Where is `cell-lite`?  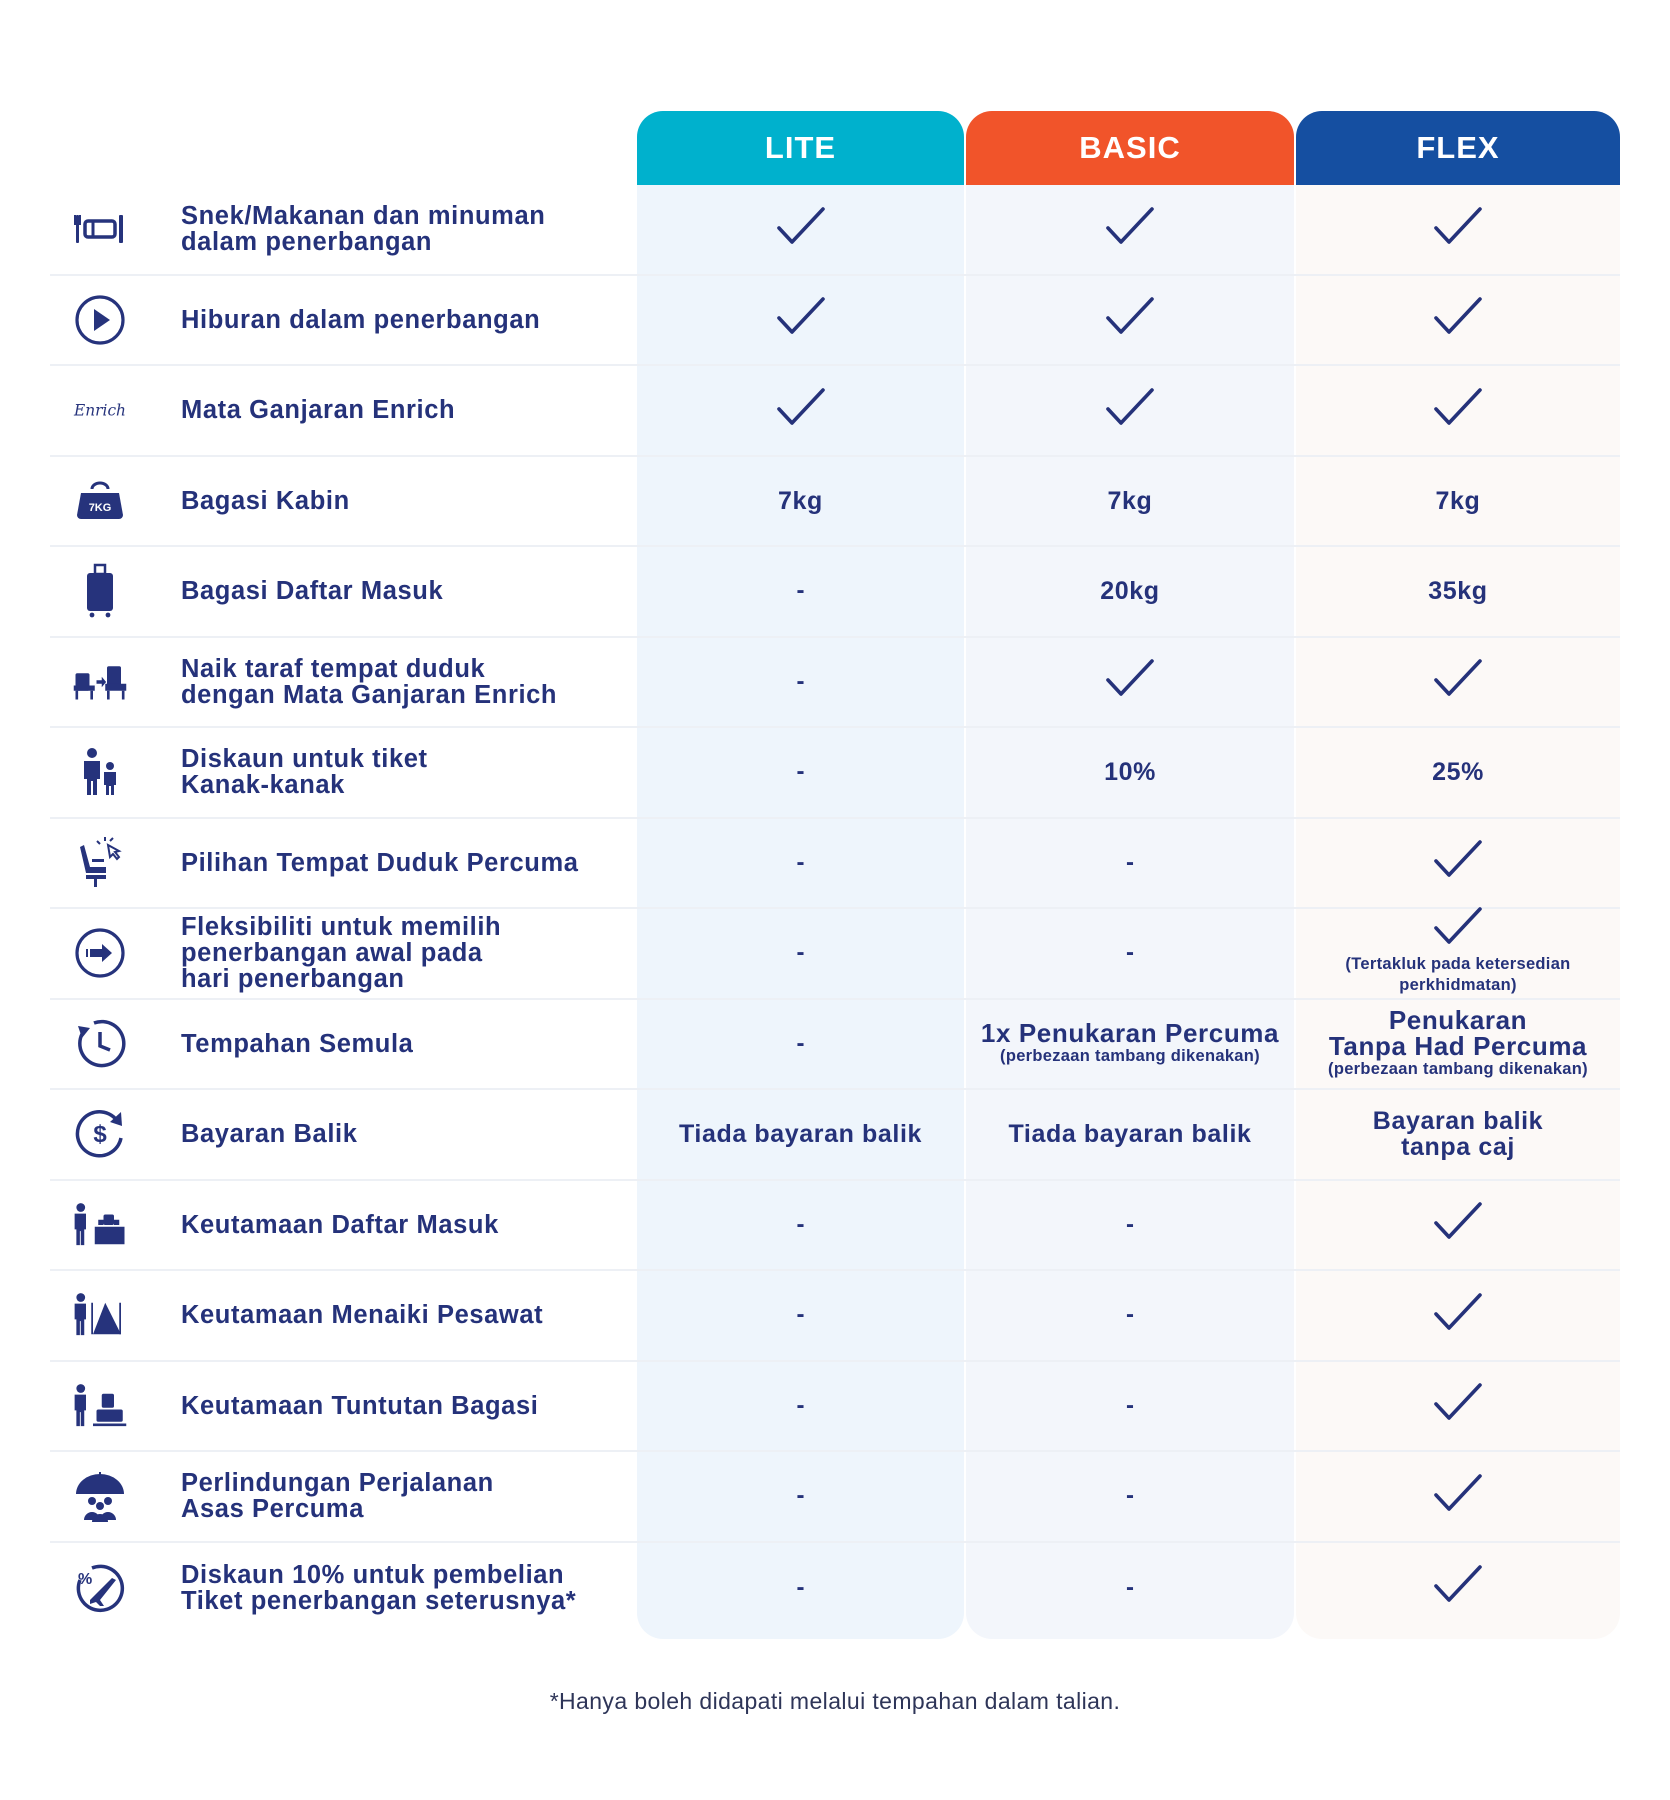
cell-lite is located at coordinates (800, 229).